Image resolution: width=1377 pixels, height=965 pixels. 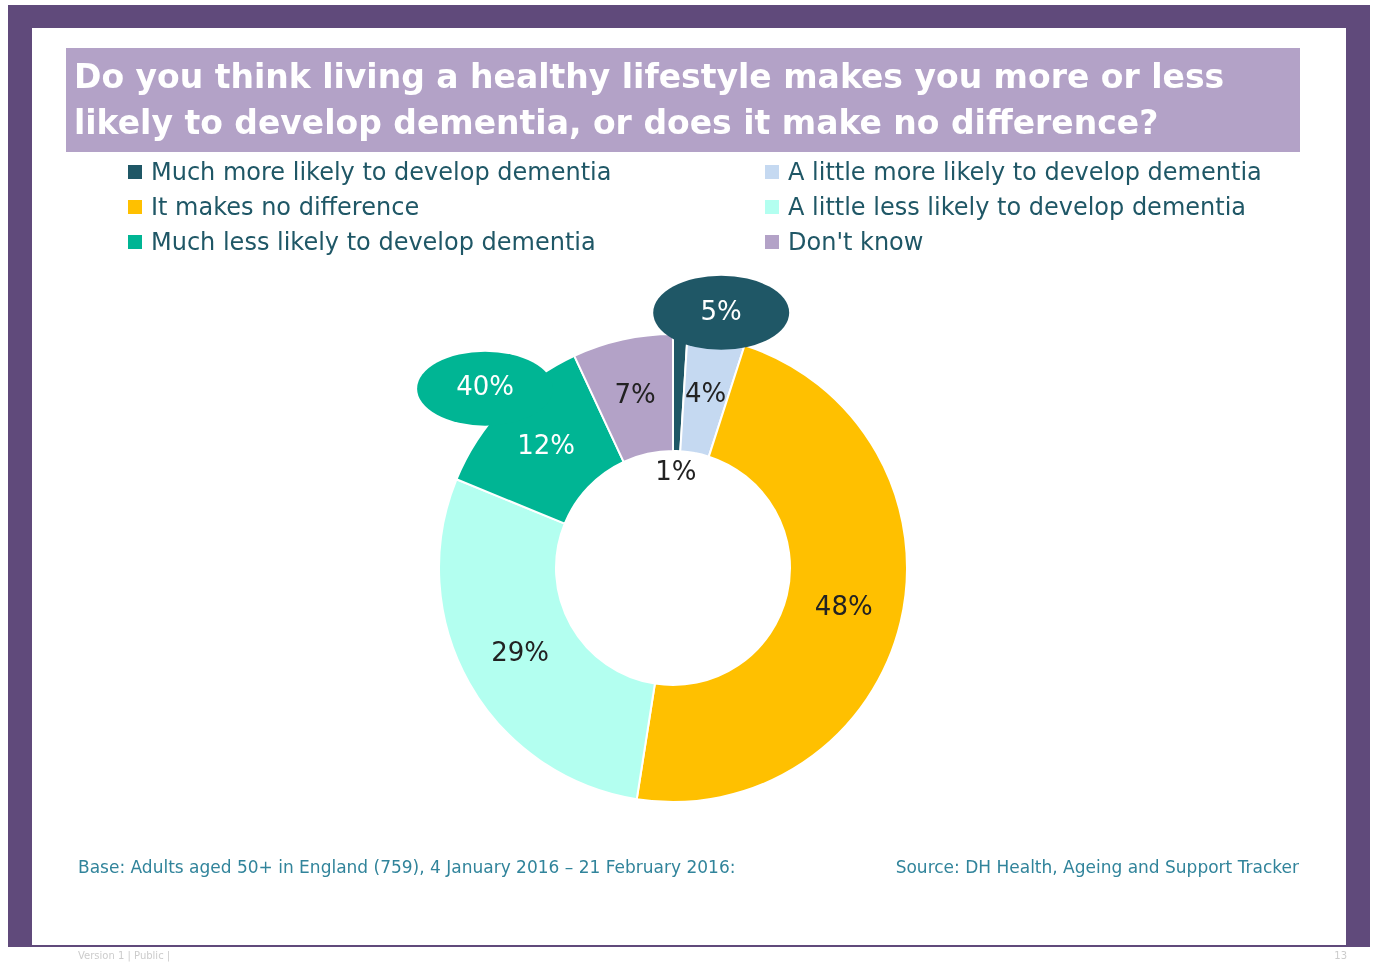 I want to click on legend-label: A little more likely to develop dementia, so click(x=1025, y=172).